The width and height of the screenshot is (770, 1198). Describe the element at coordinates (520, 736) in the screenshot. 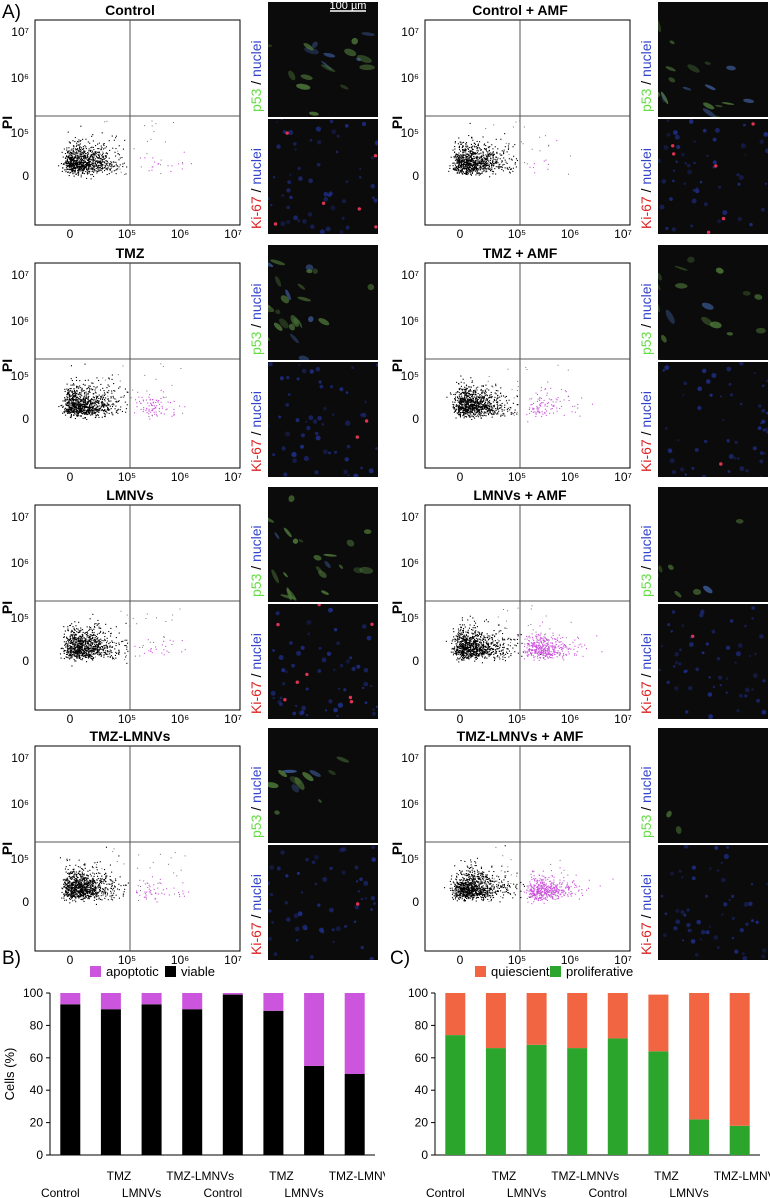

I see `flow-panel-title: TMZ-LMNVs + AMF` at that location.